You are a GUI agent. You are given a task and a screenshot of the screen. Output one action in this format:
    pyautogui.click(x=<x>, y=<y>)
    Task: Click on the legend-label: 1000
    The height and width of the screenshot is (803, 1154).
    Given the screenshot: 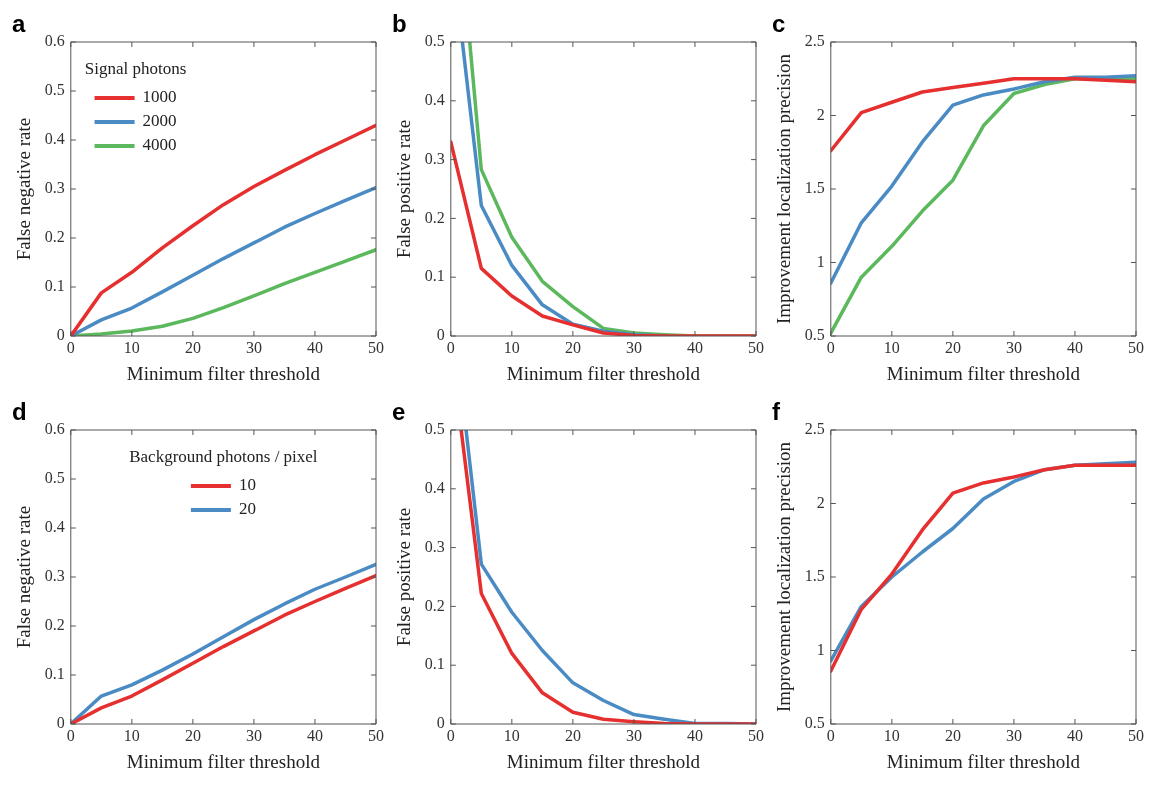 What is the action you would take?
    pyautogui.click(x=159, y=97)
    